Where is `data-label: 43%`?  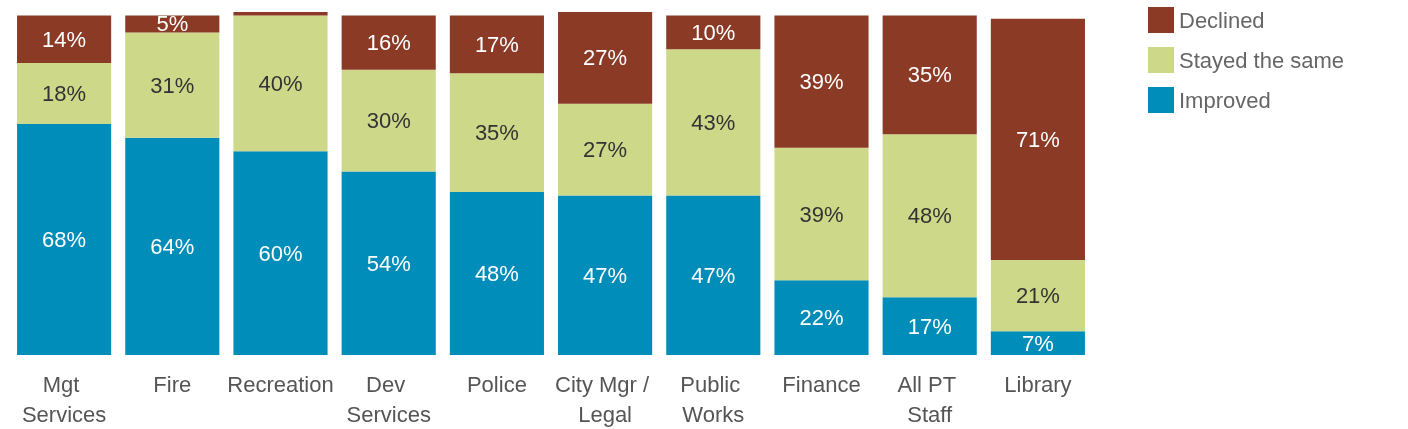
data-label: 43% is located at coordinates (713, 122).